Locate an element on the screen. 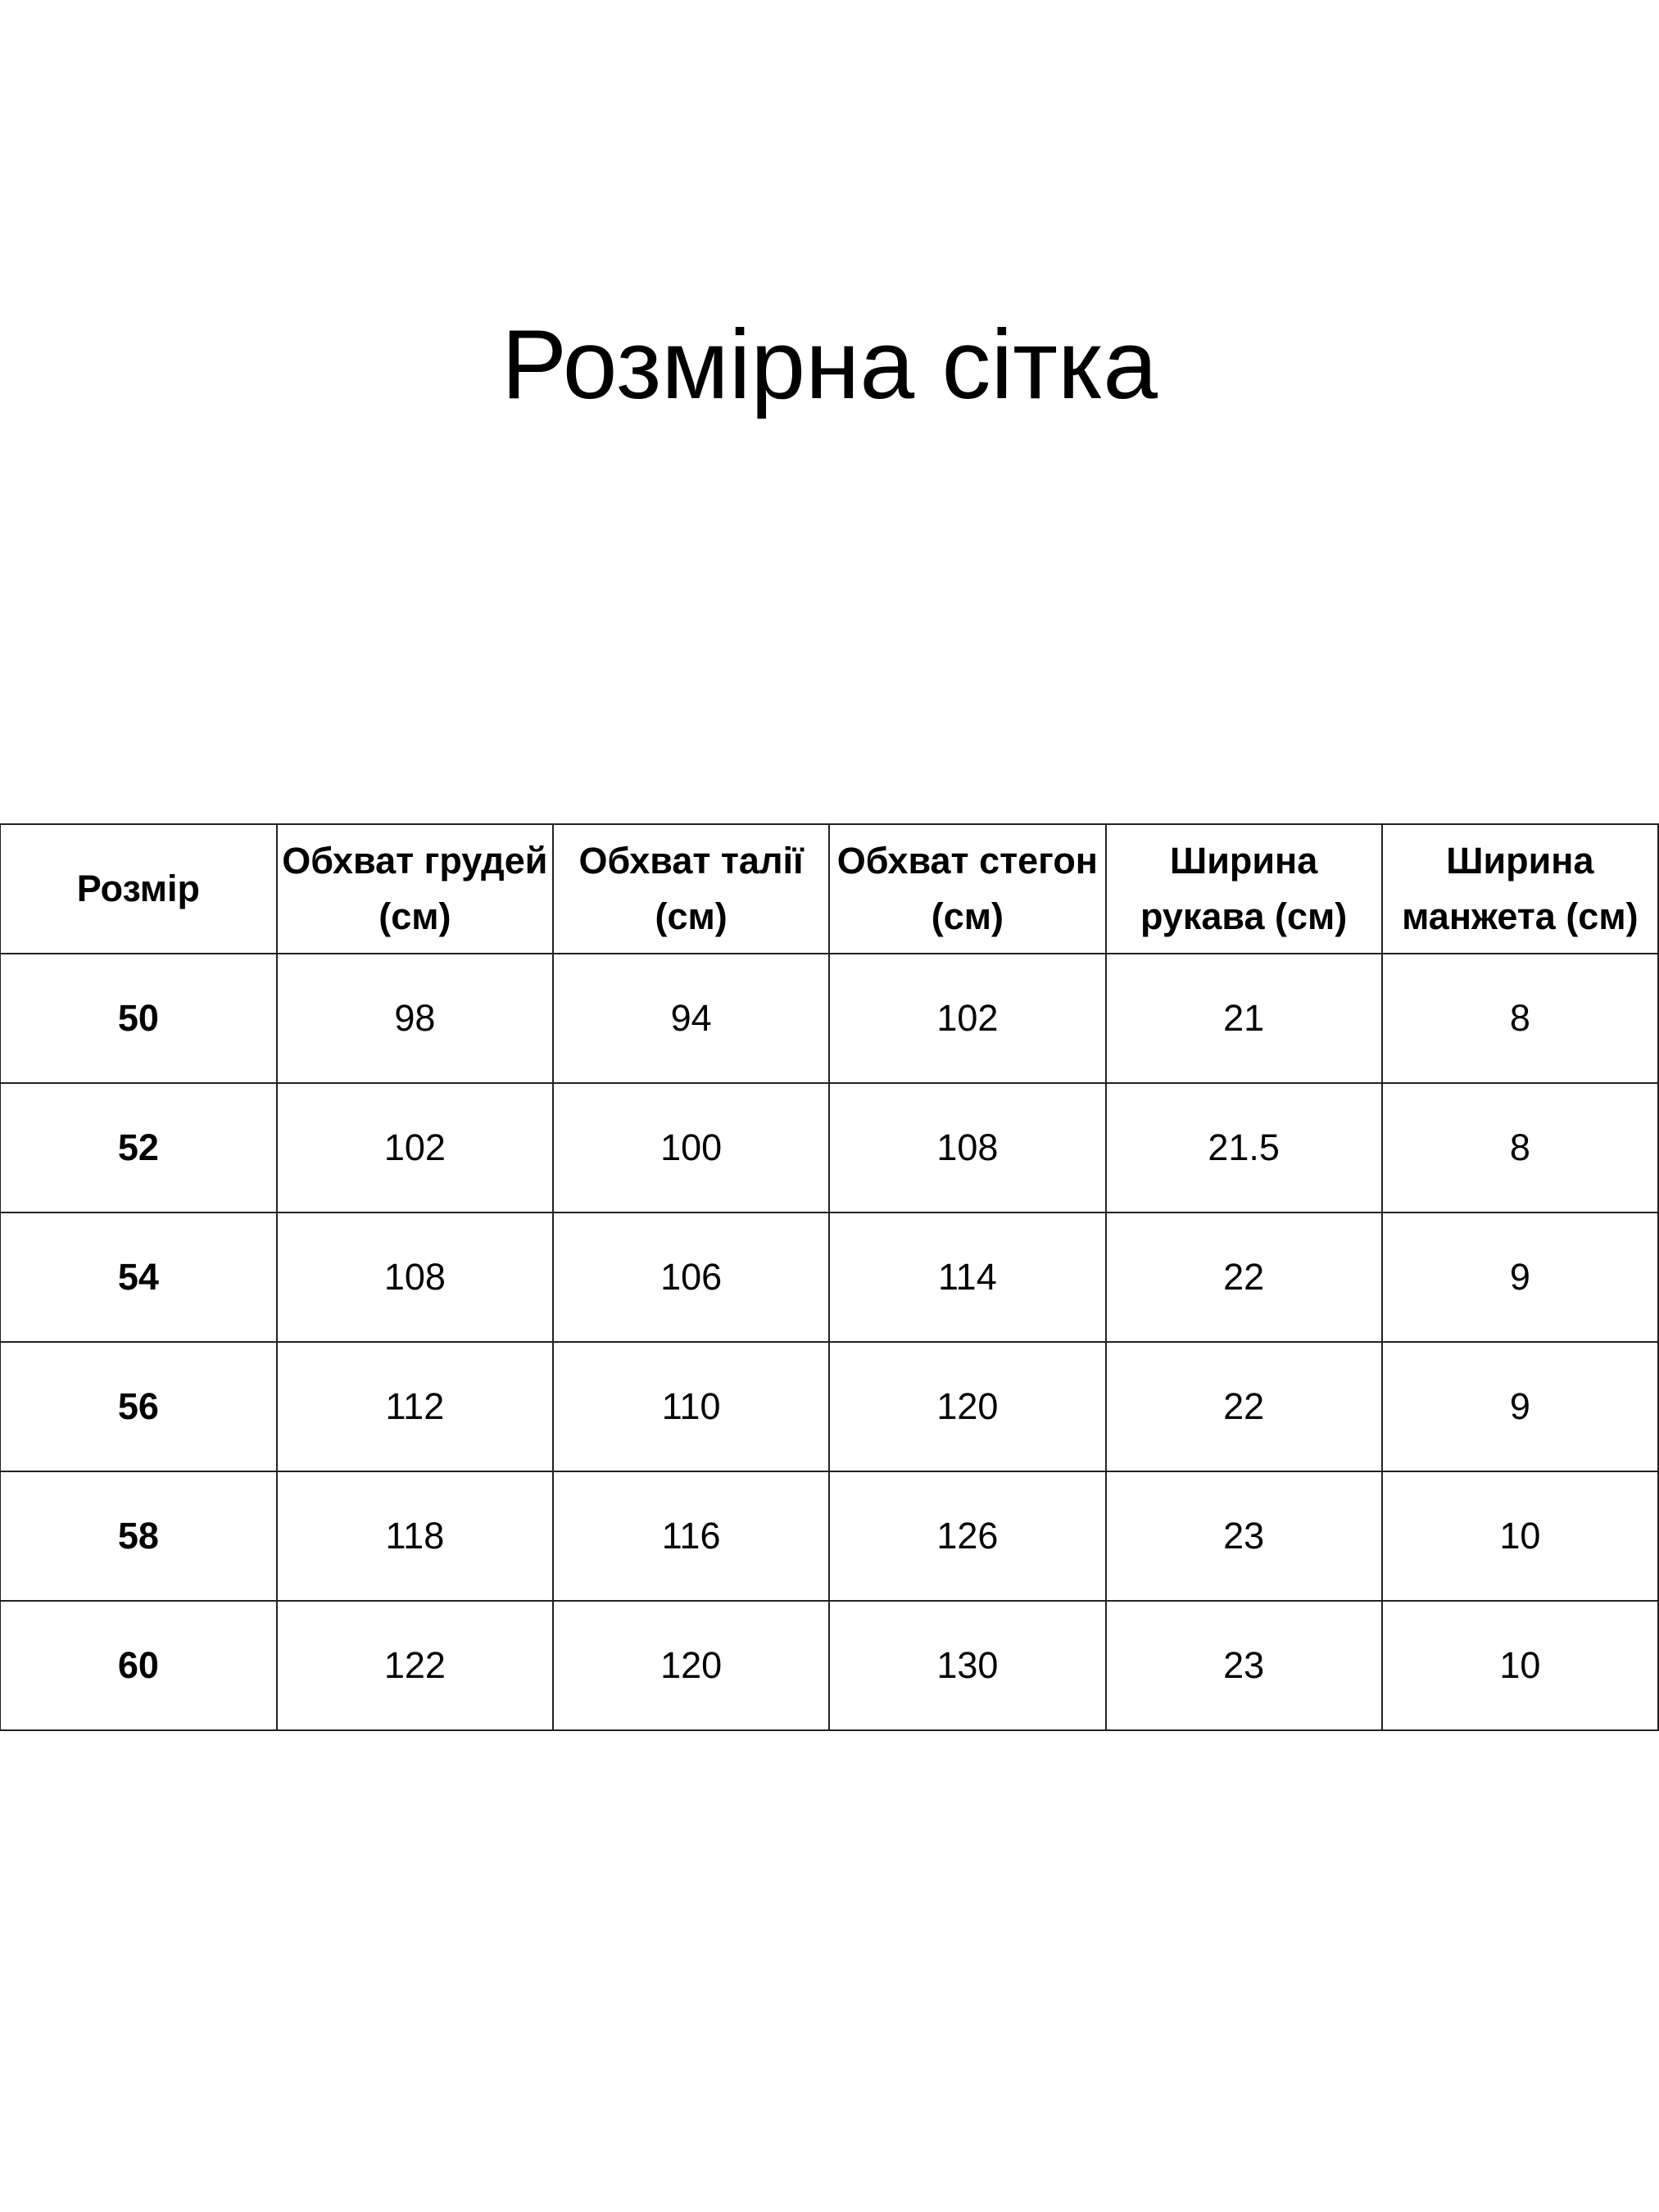  size-cell: 50 is located at coordinates (139, 1018).